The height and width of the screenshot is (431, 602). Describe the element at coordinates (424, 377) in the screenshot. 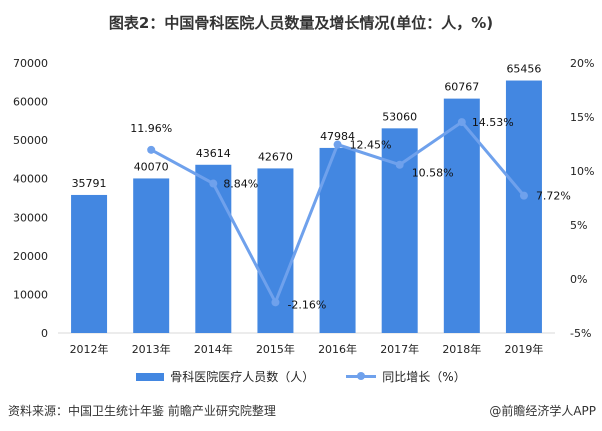

I see `legend-line-label: 同比增长（%）` at that location.